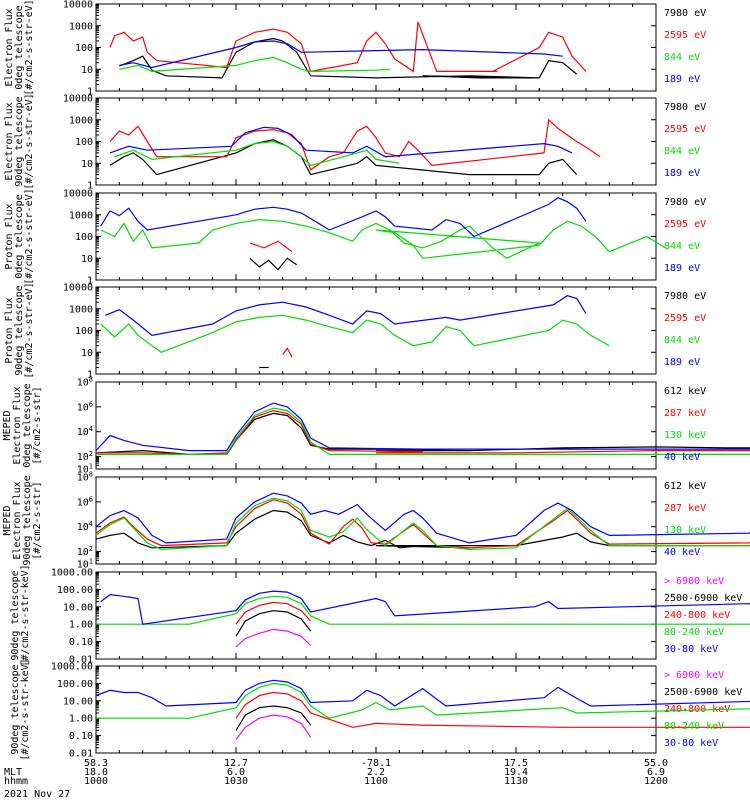 The height and width of the screenshot is (800, 750). I want to click on footer-tick-label: 6.9, so click(656, 772).